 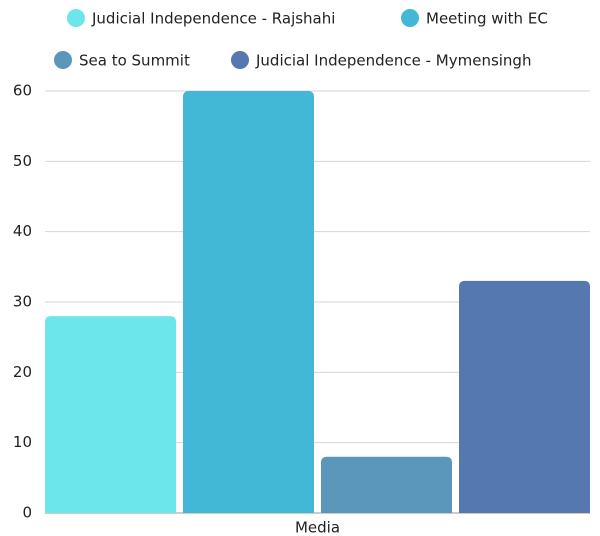 I want to click on y-tick-label: 60, so click(x=22, y=91).